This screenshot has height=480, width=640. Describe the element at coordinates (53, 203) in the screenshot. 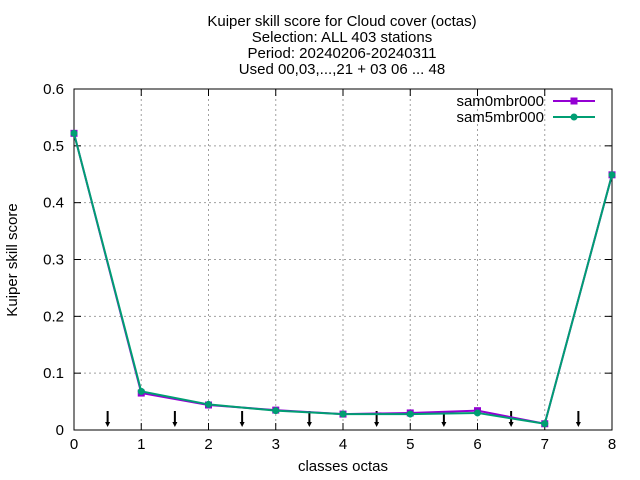

I see `y-tick-label: 0.4` at that location.